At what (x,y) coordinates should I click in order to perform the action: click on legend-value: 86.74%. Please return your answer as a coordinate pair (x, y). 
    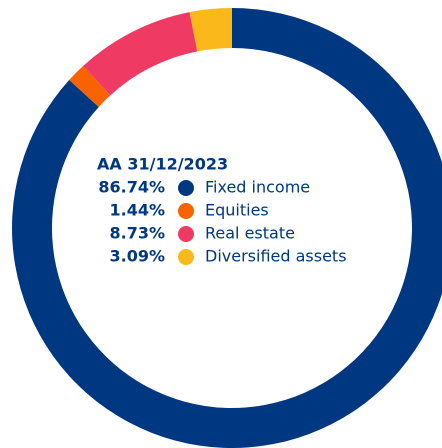
    Looking at the image, I should click on (131, 187).